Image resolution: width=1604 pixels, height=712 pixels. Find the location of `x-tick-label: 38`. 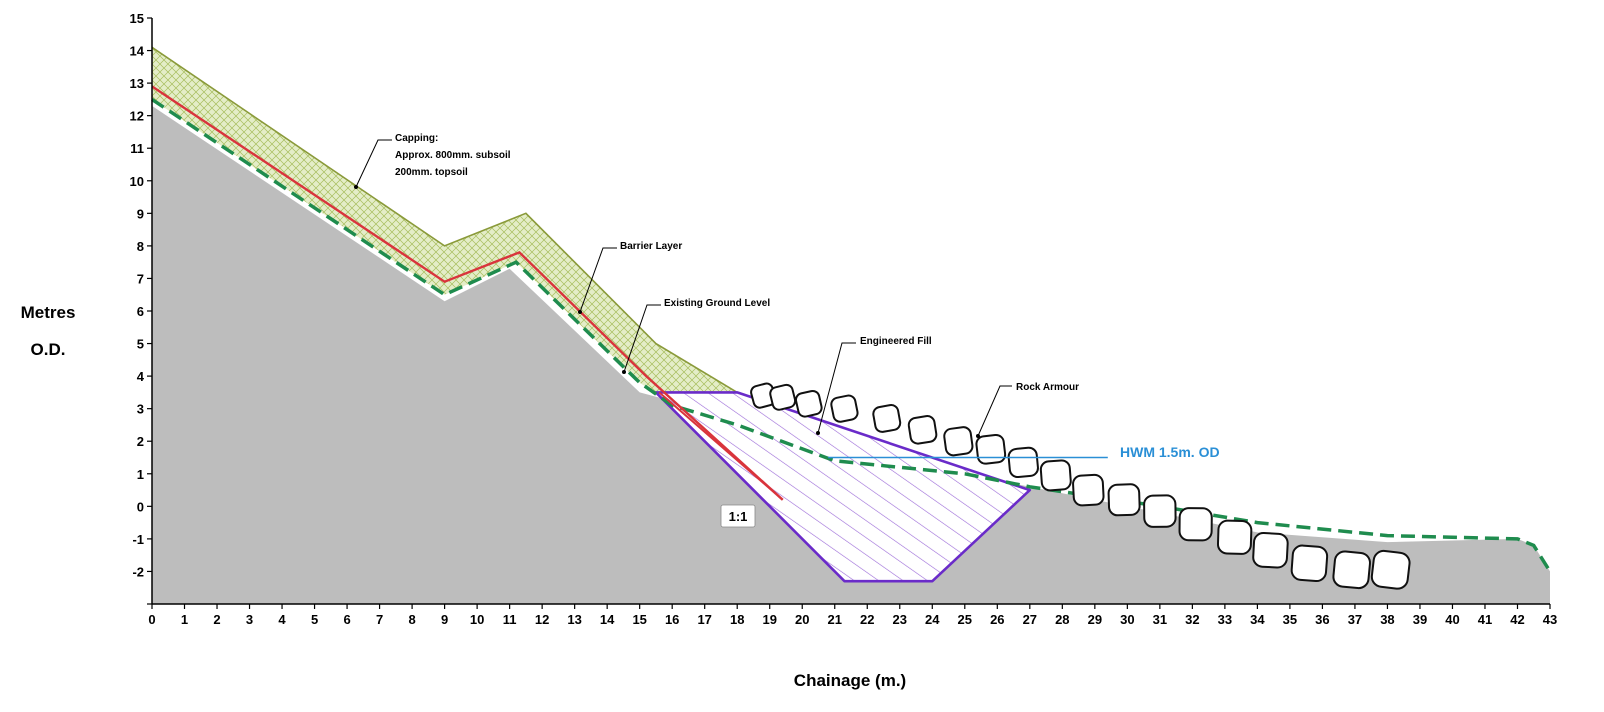

x-tick-label: 38 is located at coordinates (1387, 619).